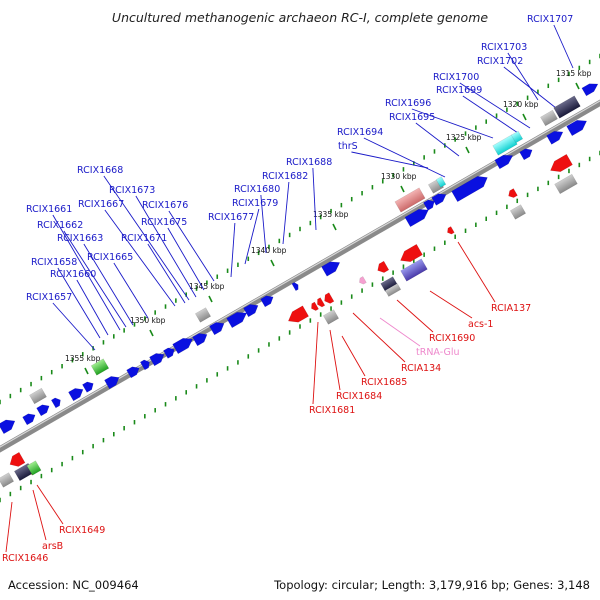 The width and height of the screenshot is (600, 600). What do you see at coordinates (164, 222) in the screenshot?
I see `gene-label-forward: RCIX1675` at bounding box center [164, 222].